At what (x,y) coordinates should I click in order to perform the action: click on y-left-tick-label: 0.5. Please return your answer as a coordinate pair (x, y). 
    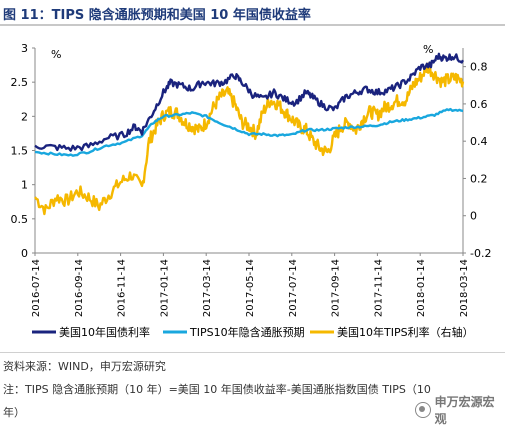
    Looking at the image, I should click on (20, 219).